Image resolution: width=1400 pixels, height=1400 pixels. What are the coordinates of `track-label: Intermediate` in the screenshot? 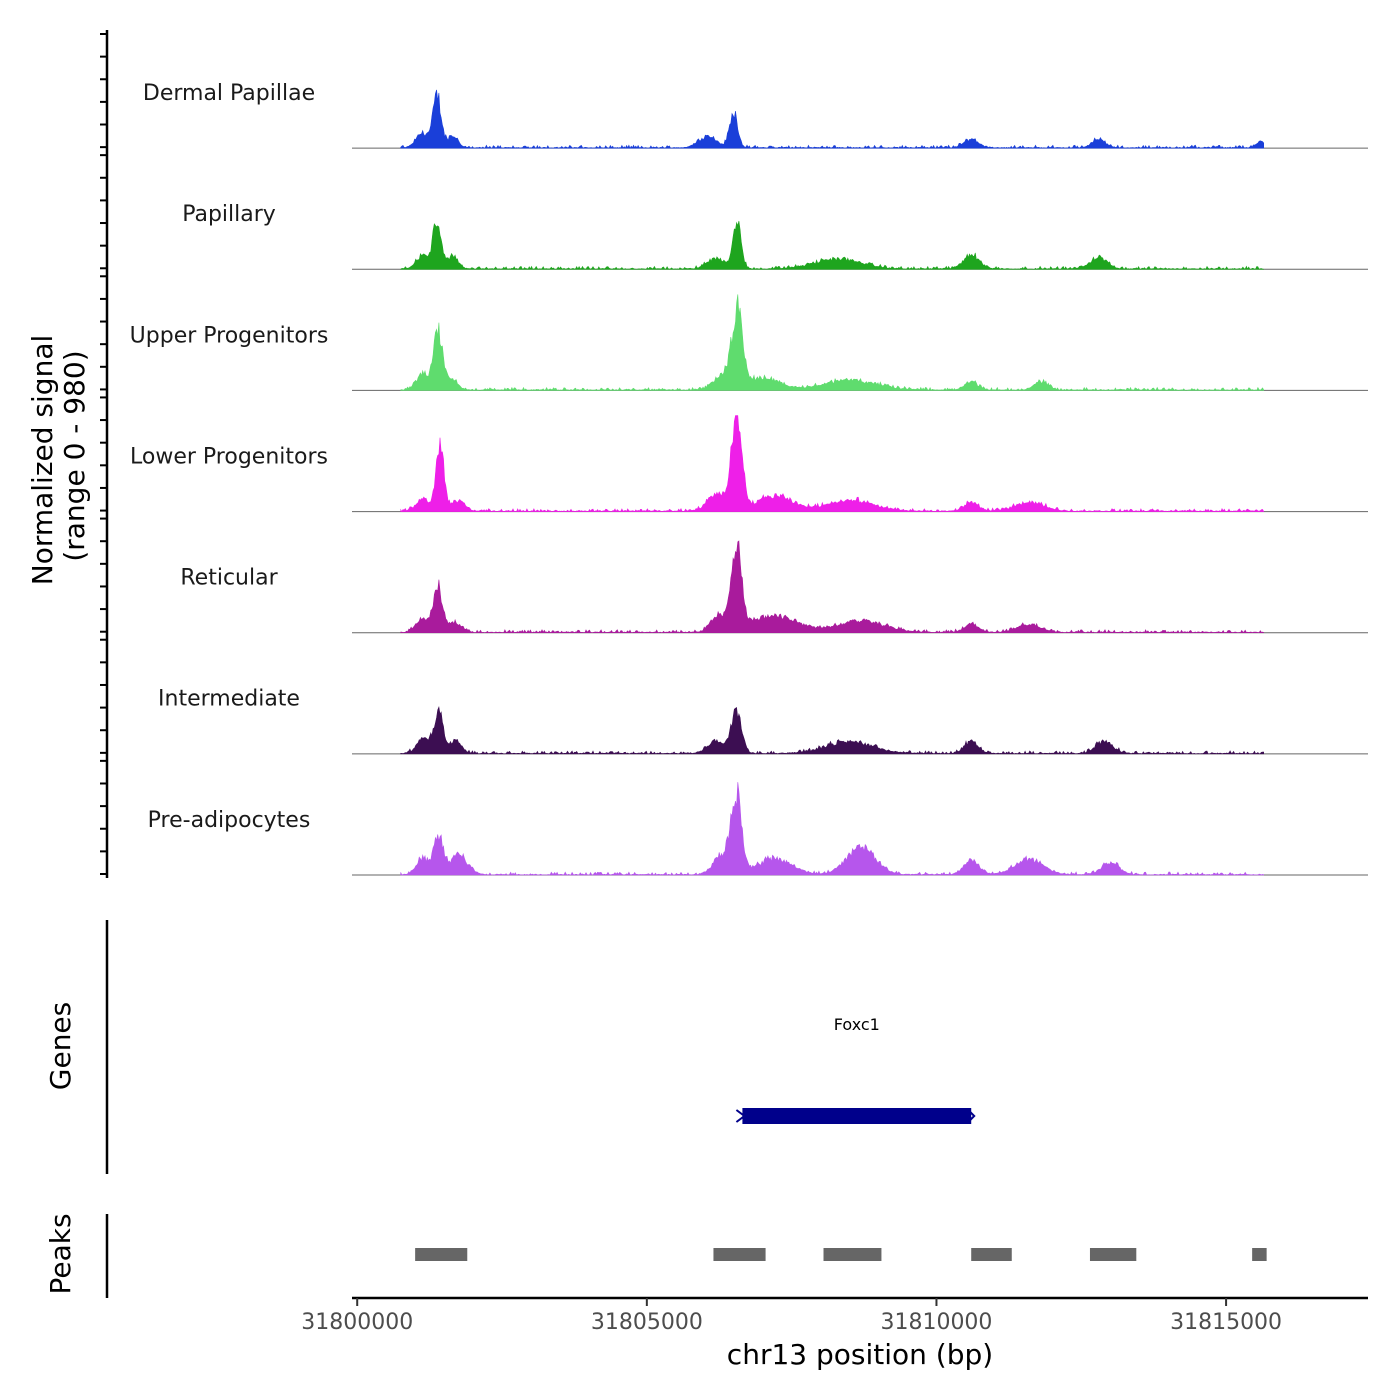 It's located at (229, 699).